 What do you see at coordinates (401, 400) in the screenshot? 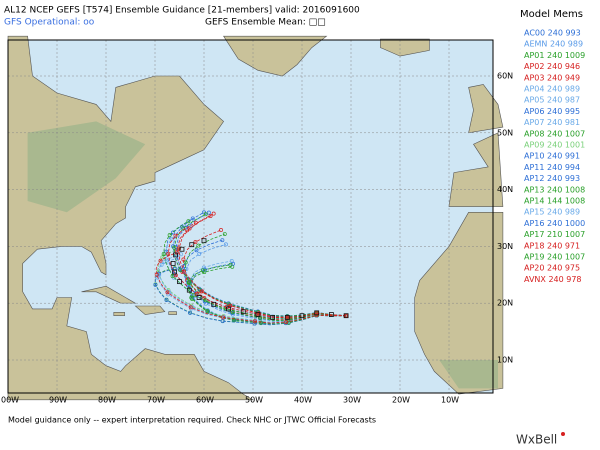
I see `lon-label: 20W` at bounding box center [401, 400].